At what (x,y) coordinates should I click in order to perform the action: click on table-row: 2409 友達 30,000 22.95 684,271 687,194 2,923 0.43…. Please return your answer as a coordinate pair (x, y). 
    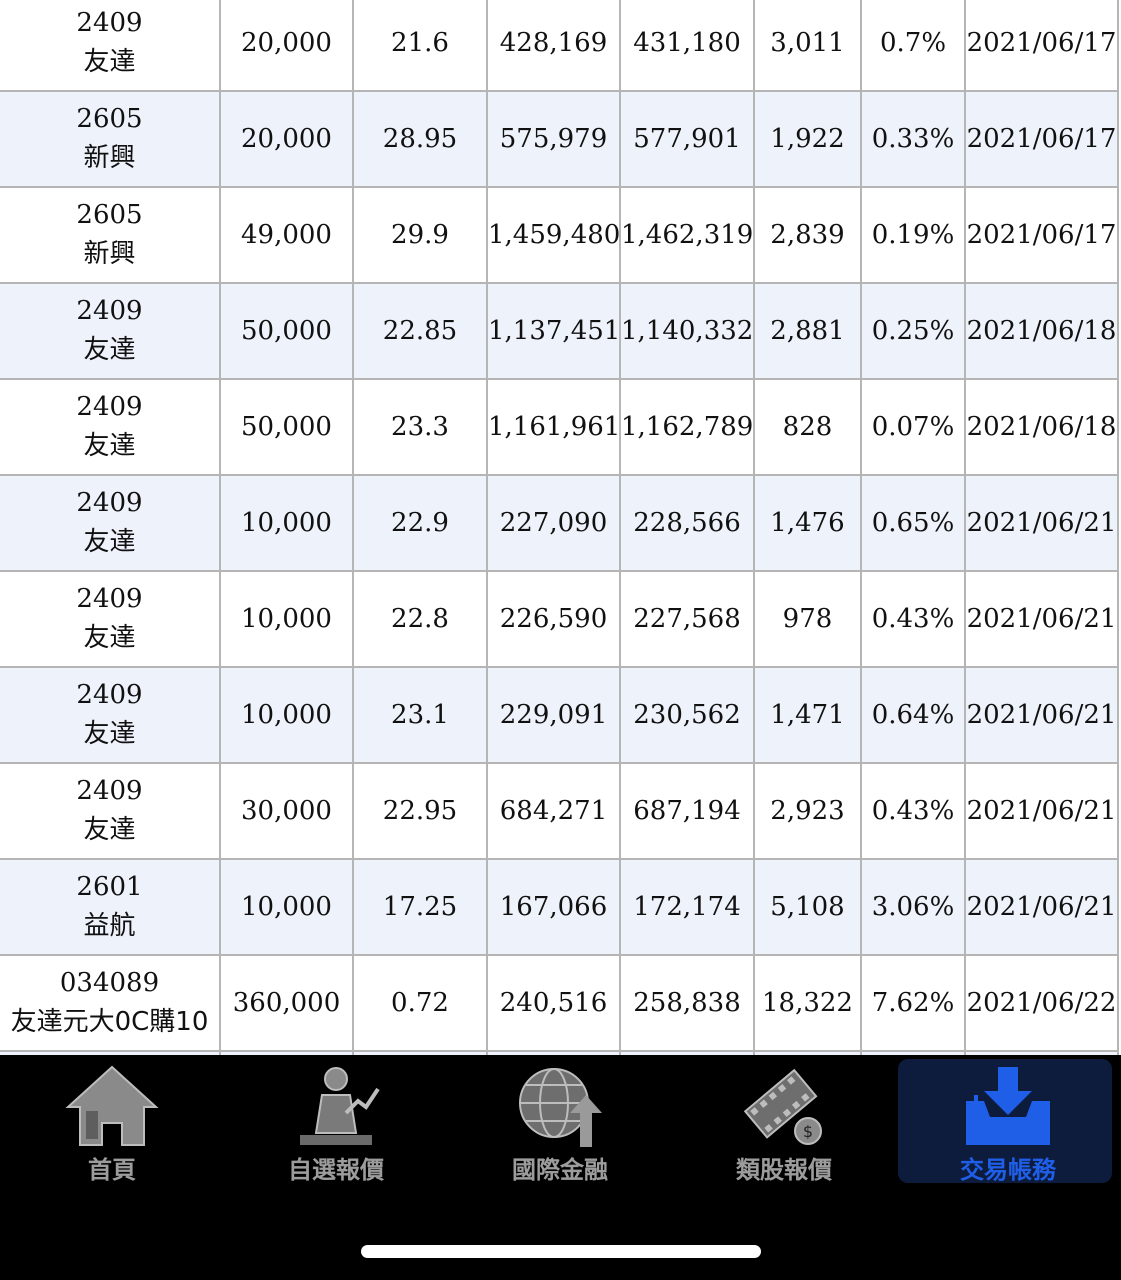
    Looking at the image, I should click on (559, 811).